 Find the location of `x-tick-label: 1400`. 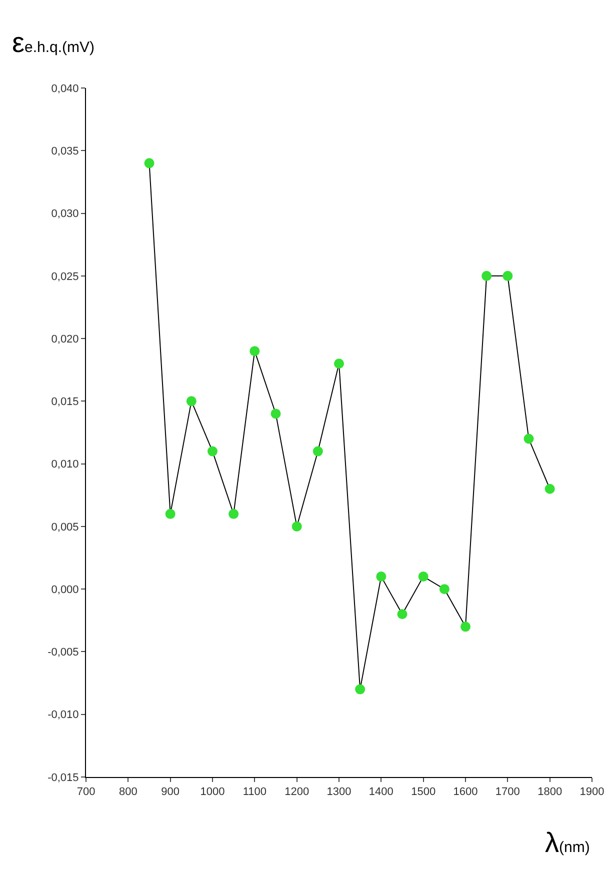

x-tick-label: 1400 is located at coordinates (381, 792).